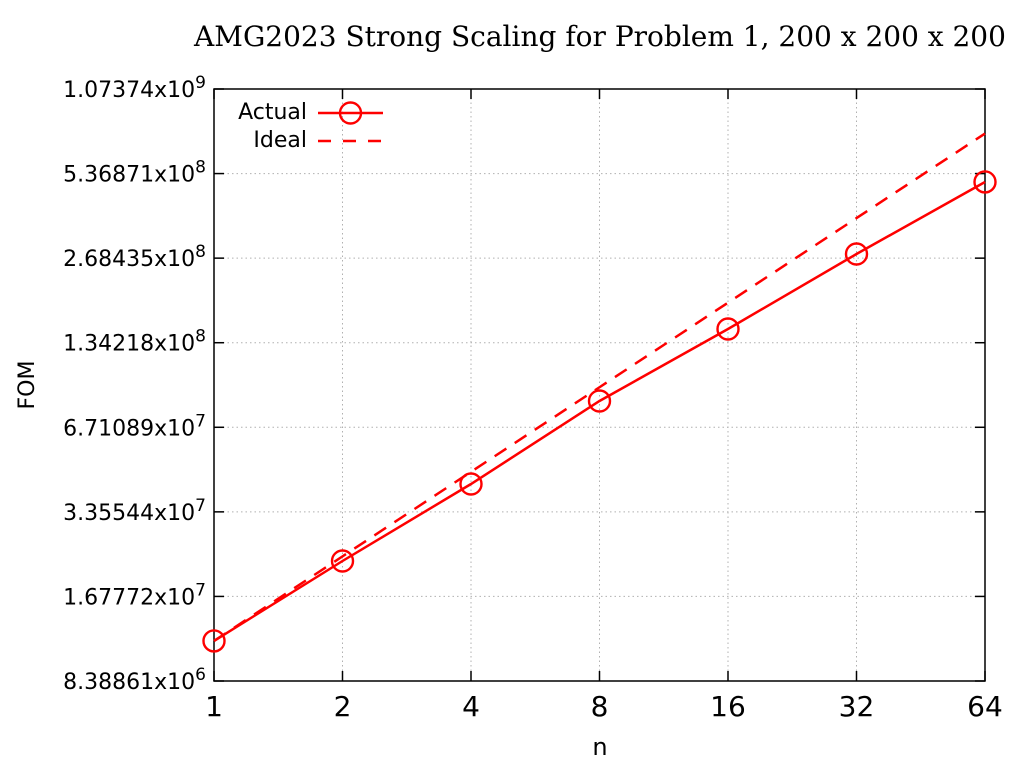 The height and width of the screenshot is (768, 1024). What do you see at coordinates (600, 747) in the screenshot?
I see `x-axis-label: n` at bounding box center [600, 747].